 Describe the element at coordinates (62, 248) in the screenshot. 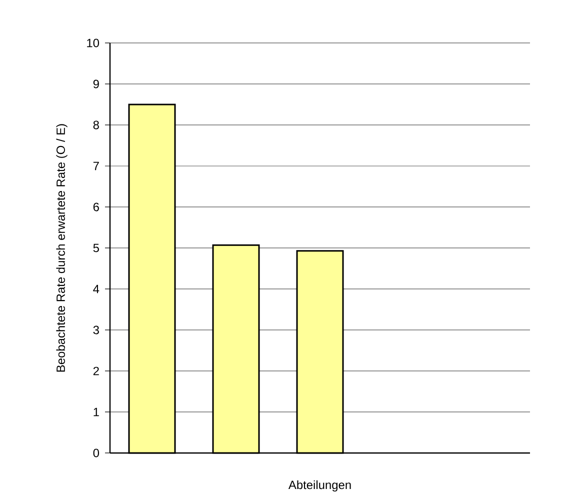

I see `y-axis-title: Beobachtete Rate durch erwartete Rate (O / E)` at that location.